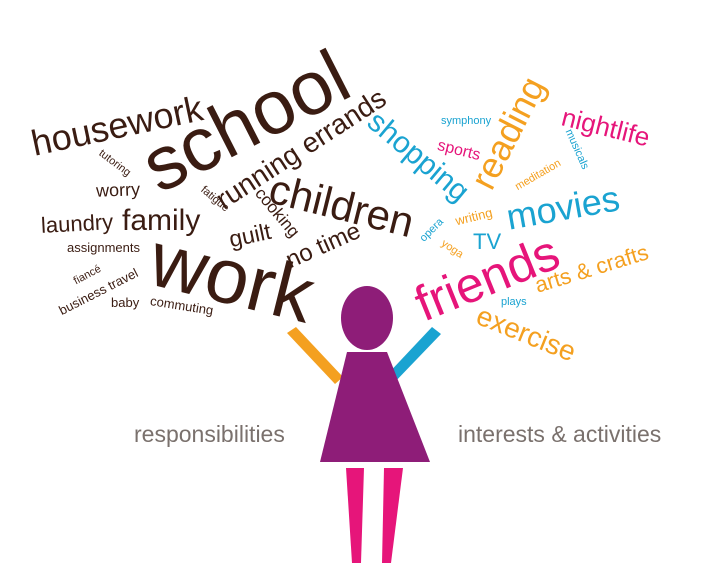 This screenshot has width=722, height=586. What do you see at coordinates (367, 318) in the screenshot?
I see `figure-head` at bounding box center [367, 318].